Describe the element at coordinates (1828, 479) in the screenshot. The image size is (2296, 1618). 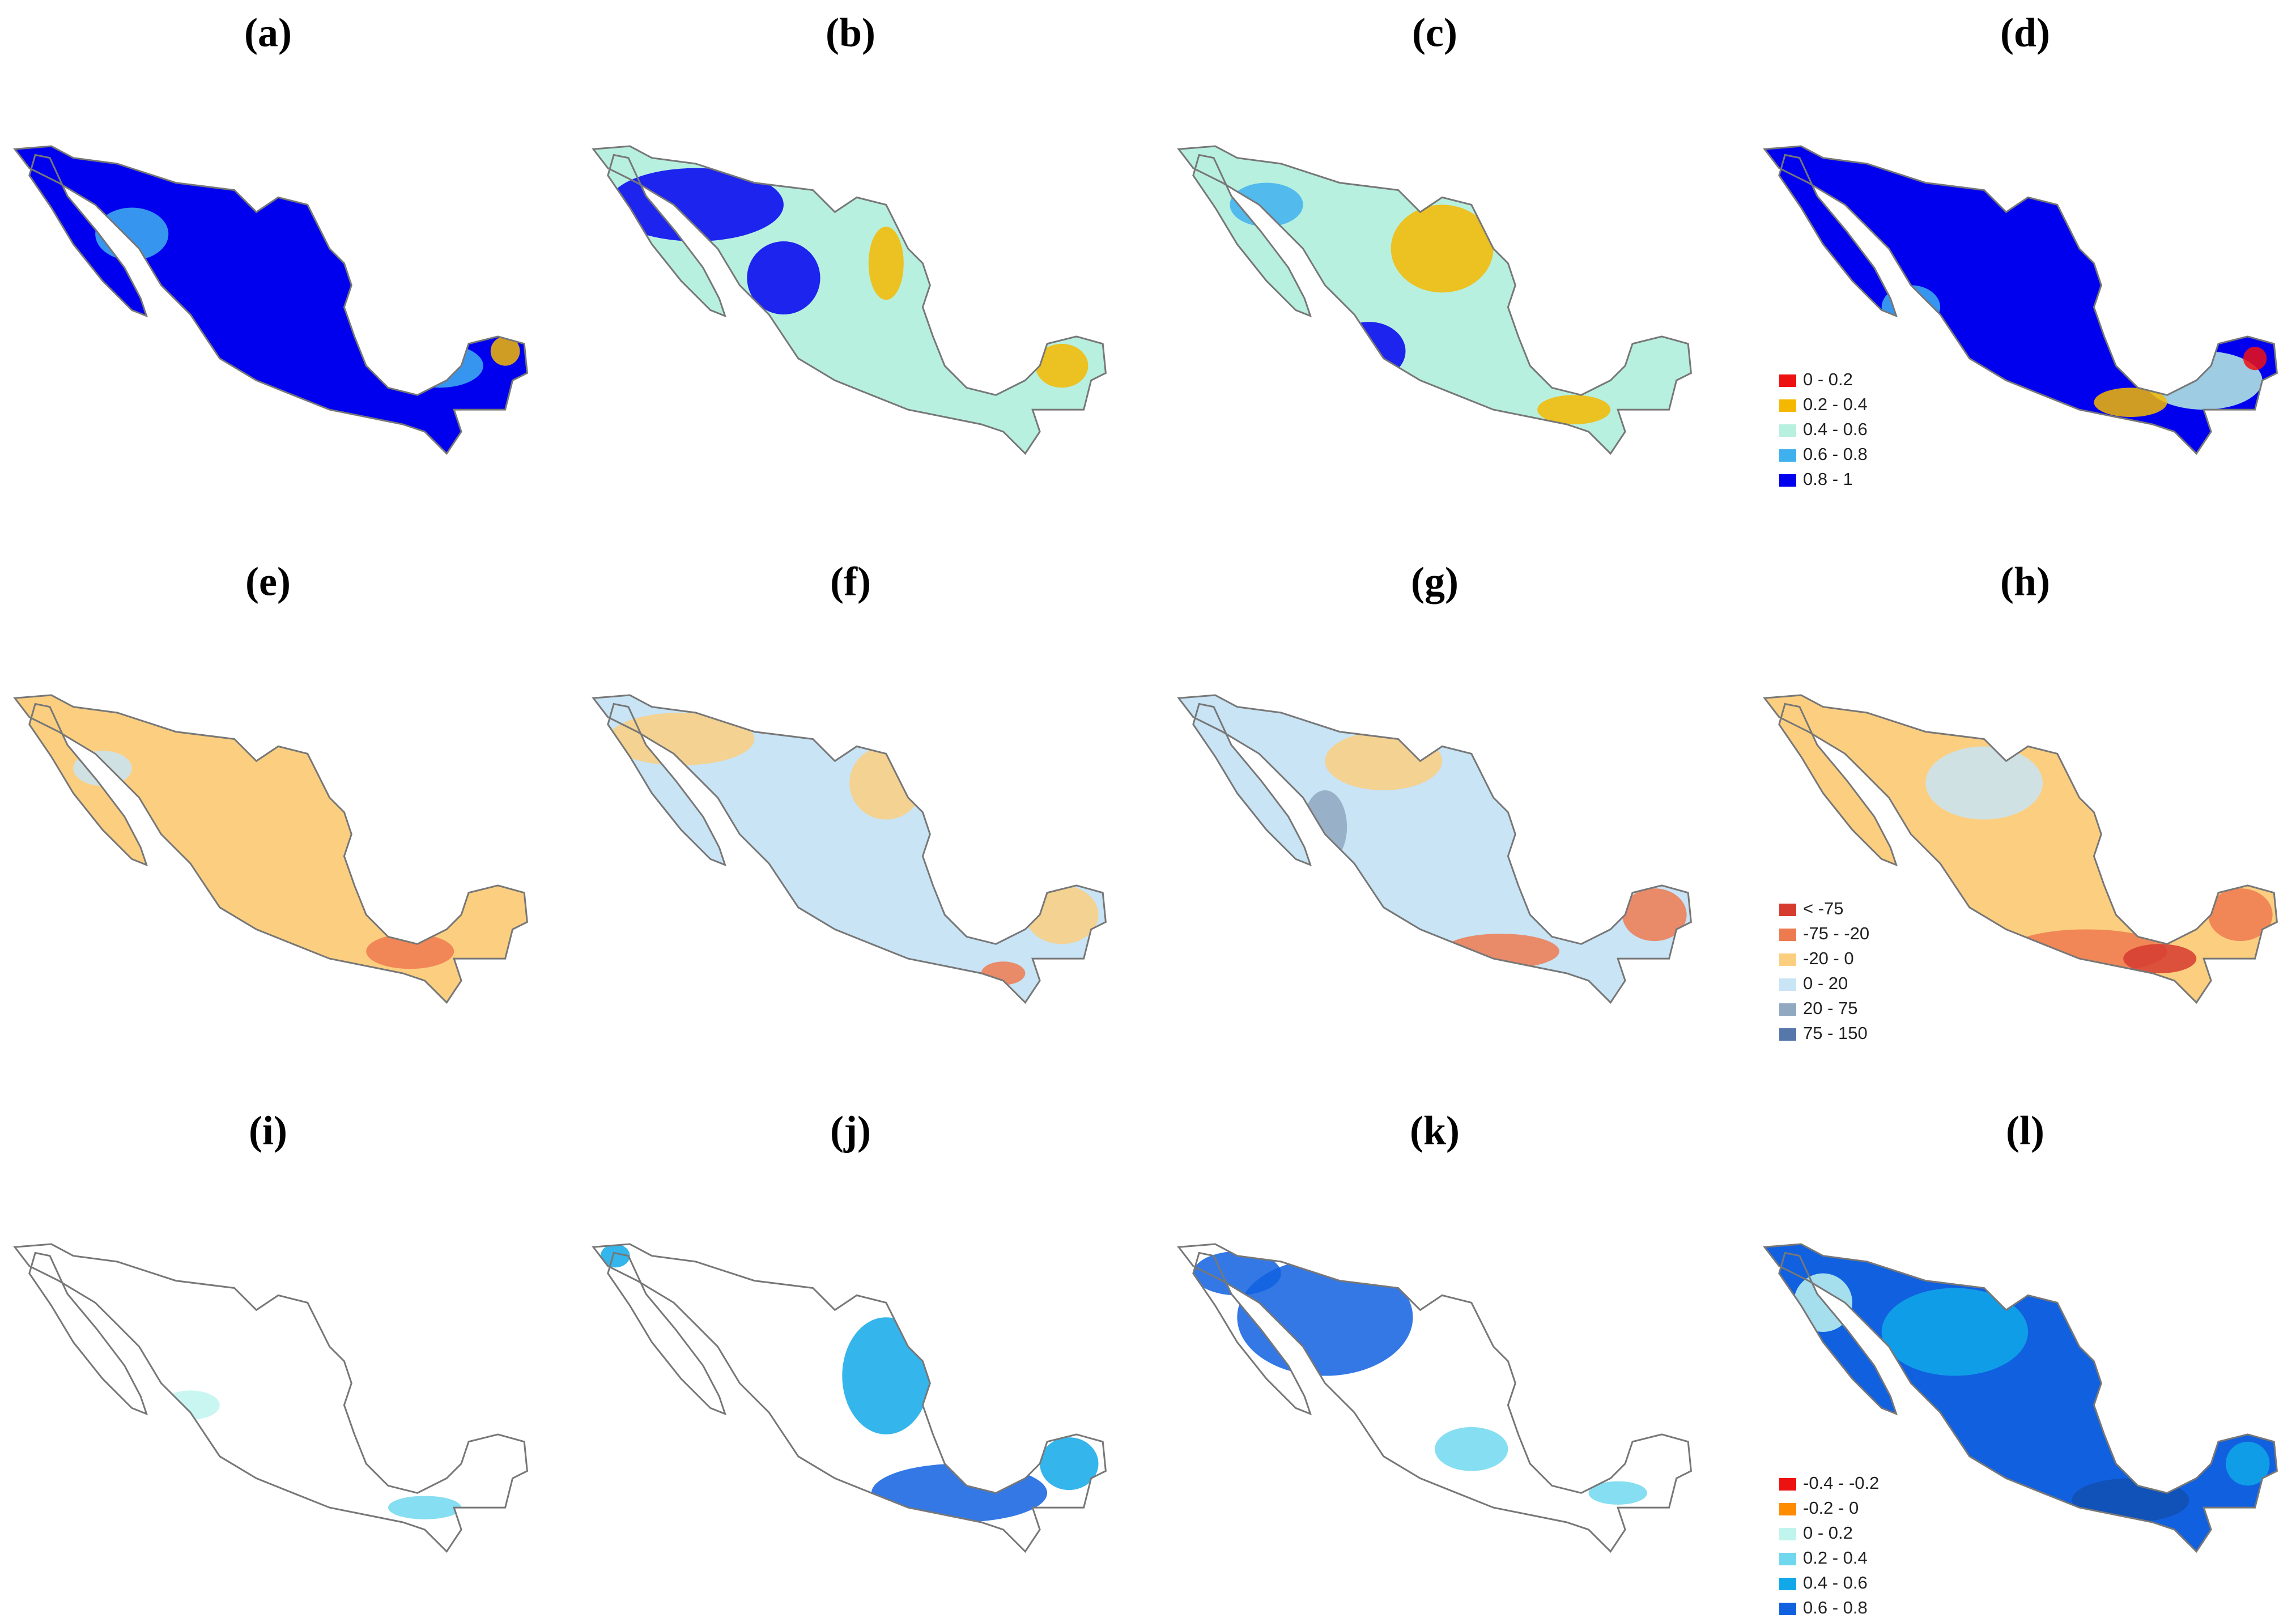
I see `legend-label: 0.8 - 1` at that location.